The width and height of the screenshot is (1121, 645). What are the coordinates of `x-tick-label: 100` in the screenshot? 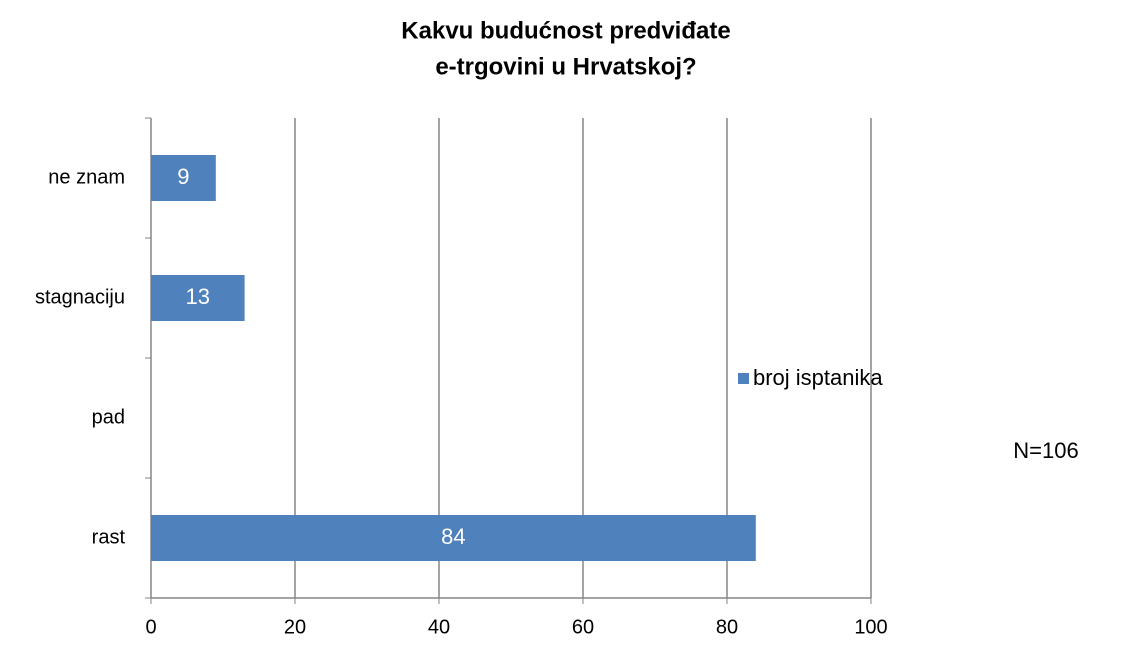 It's located at (870, 627).